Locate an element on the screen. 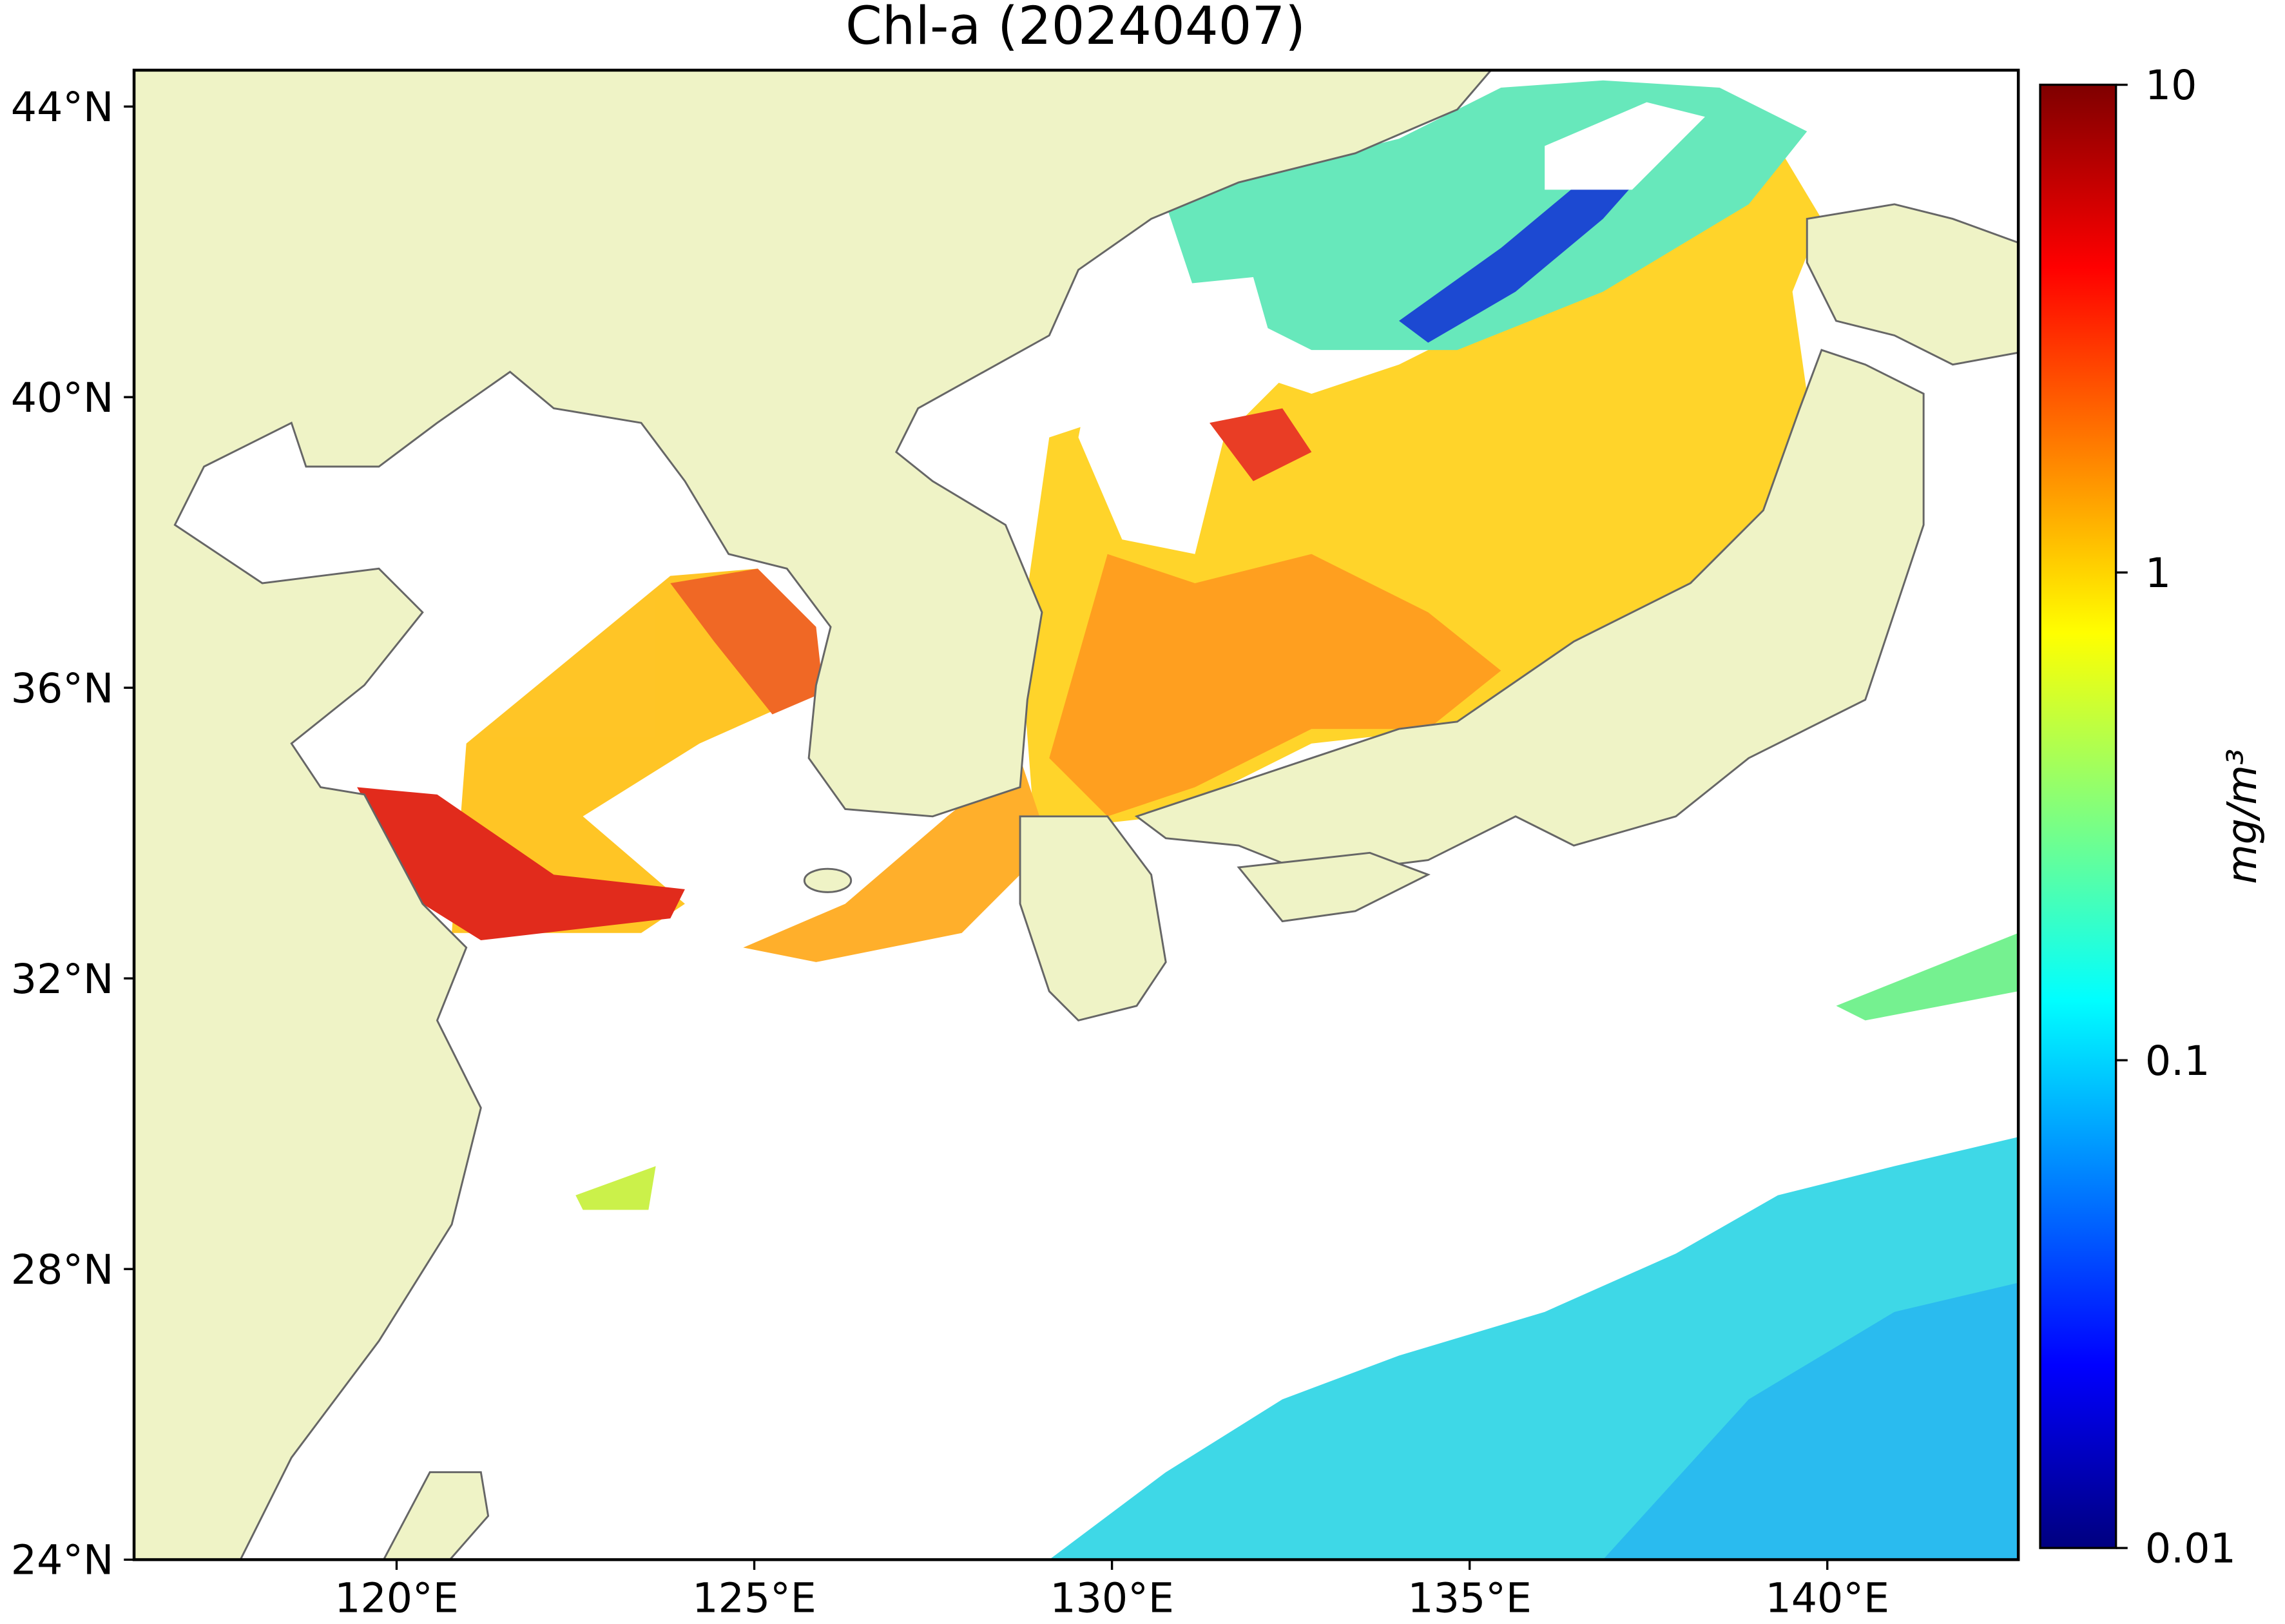 This screenshot has height=1624, width=2285. kyushu is located at coordinates (1093, 918).